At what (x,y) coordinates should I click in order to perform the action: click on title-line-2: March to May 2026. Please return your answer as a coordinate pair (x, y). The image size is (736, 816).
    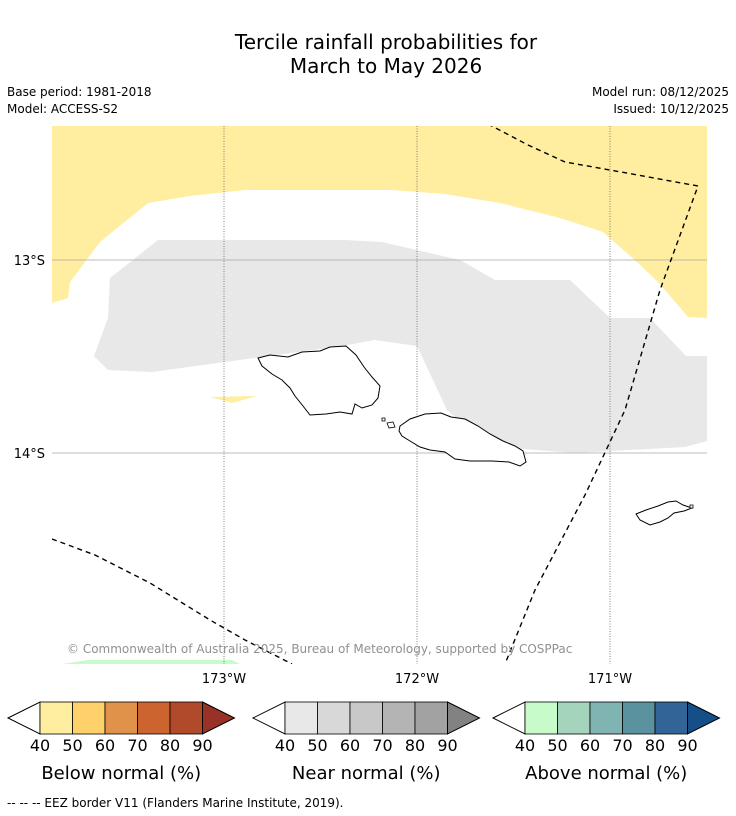
    Looking at the image, I should click on (386, 66).